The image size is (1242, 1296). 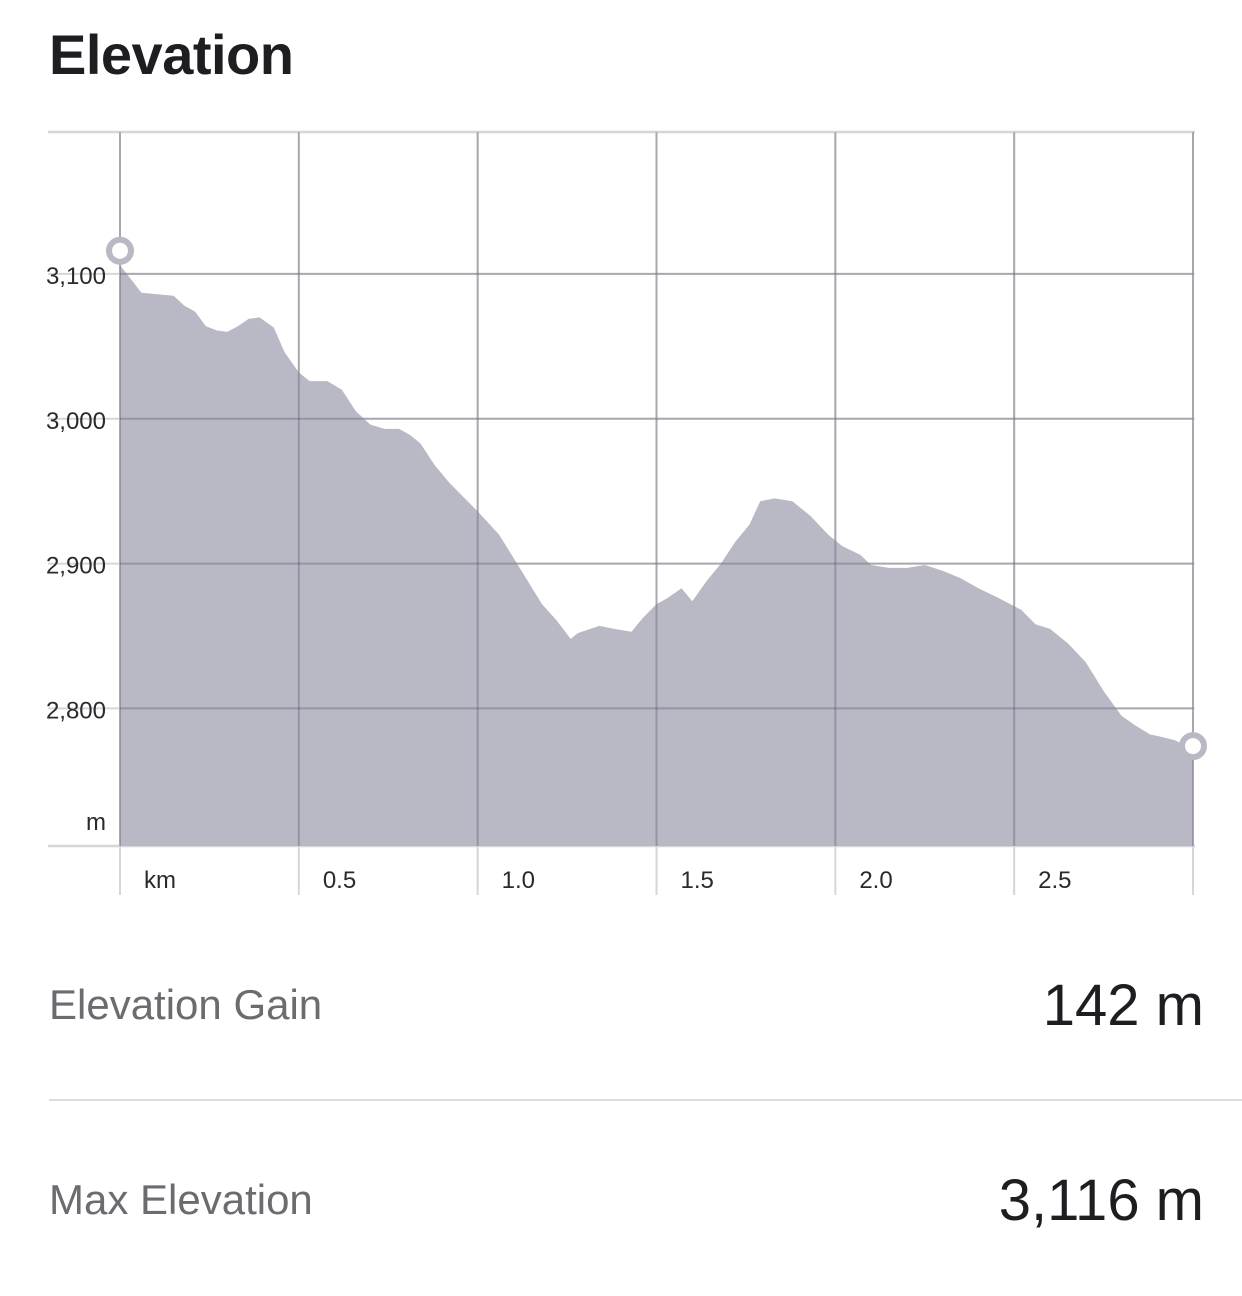 I want to click on x-tick-label: 2.5, so click(x=1054, y=880).